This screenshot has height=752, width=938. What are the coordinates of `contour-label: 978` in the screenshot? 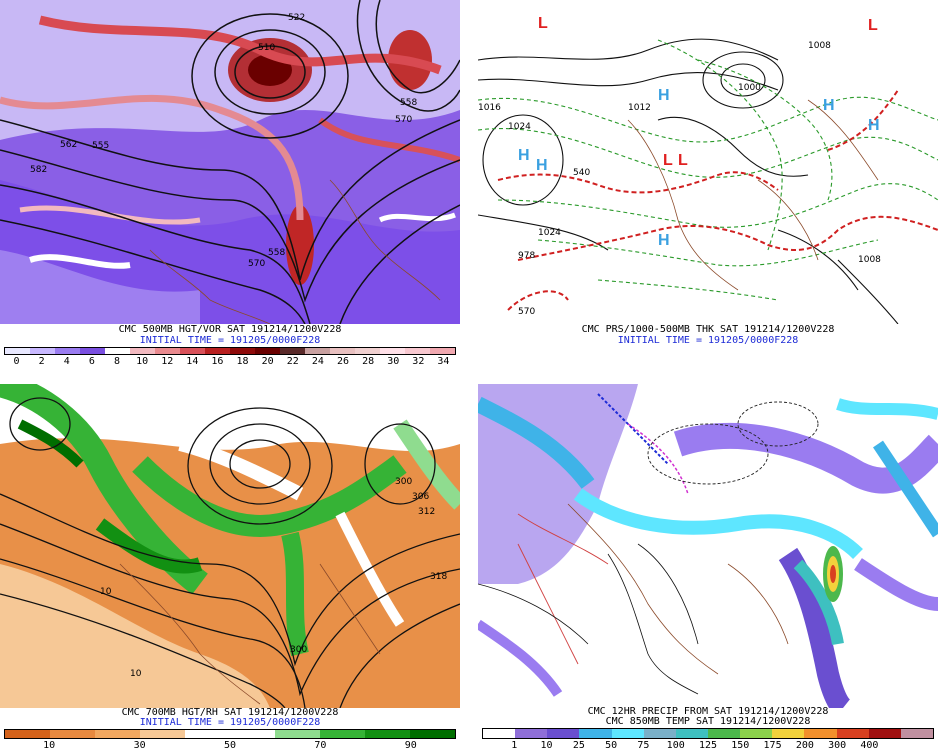 It's located at (526, 256).